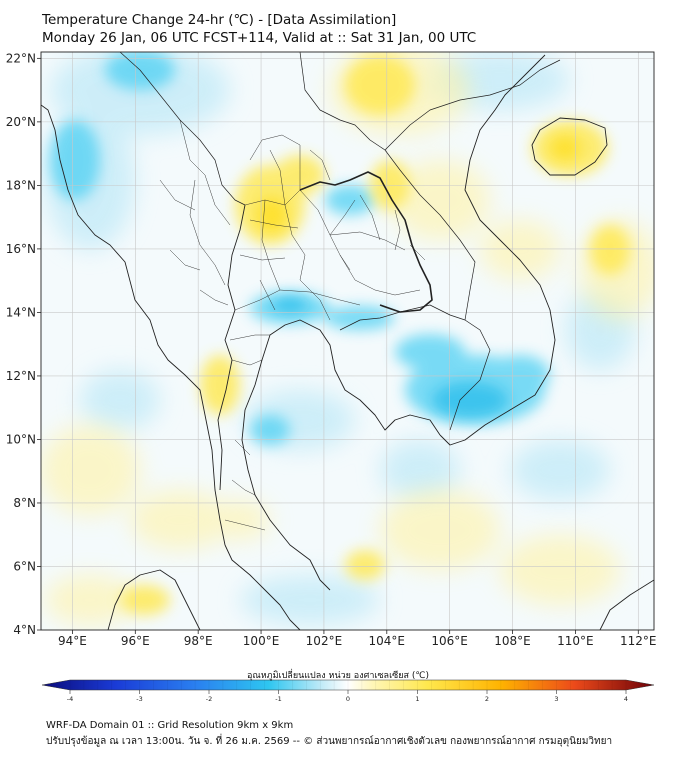 The image size is (676, 760). Describe the element at coordinates (347, 691) in the screenshot. I see `colorbar-ticks: -4 -3 -2 -1 0 1 2 3 4` at that location.